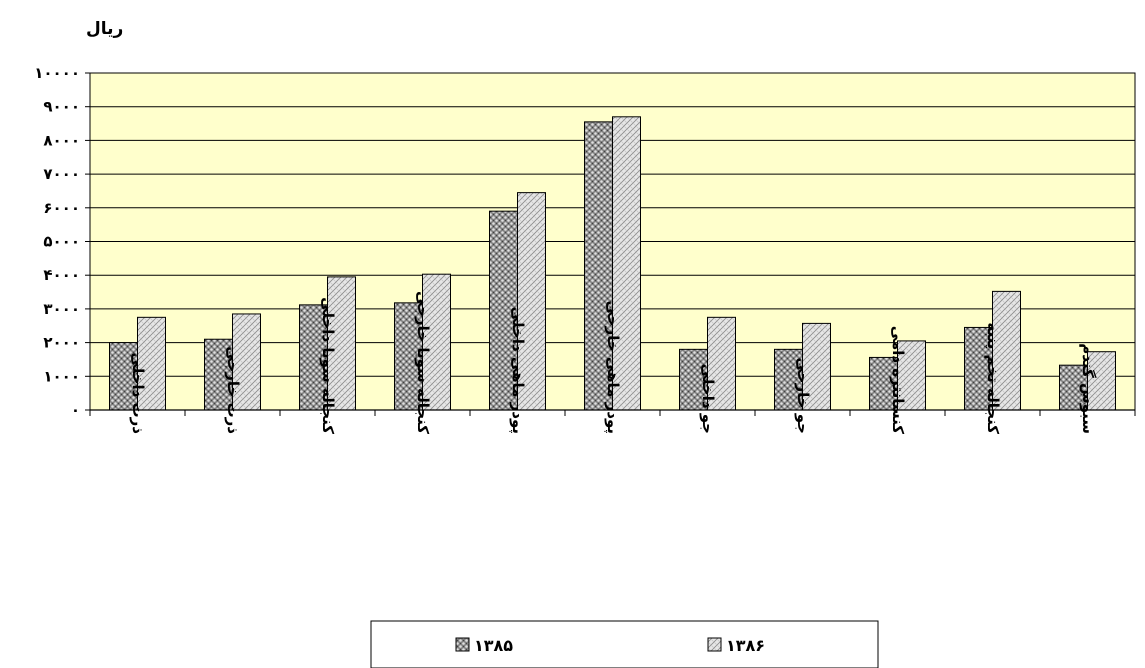  I want to click on bar-۱۳۸۶-9, so click(1006, 350).